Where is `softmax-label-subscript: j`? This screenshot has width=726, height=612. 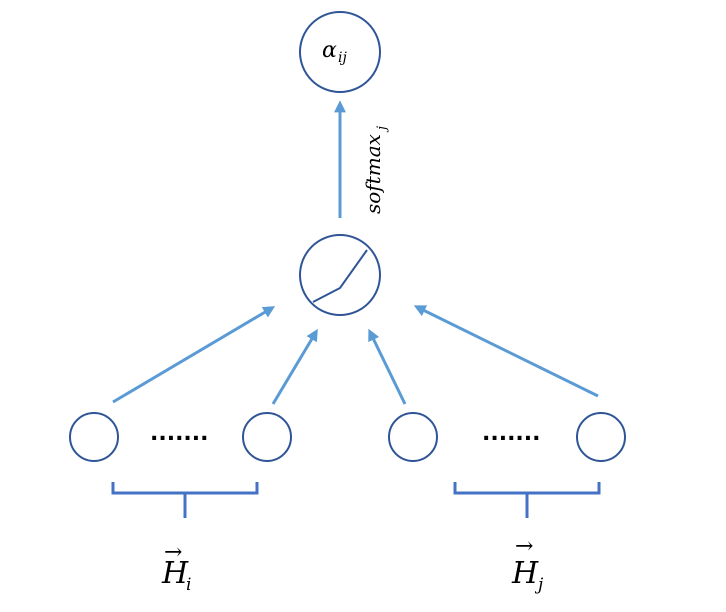 softmax-label-subscript: j is located at coordinates (382, 129).